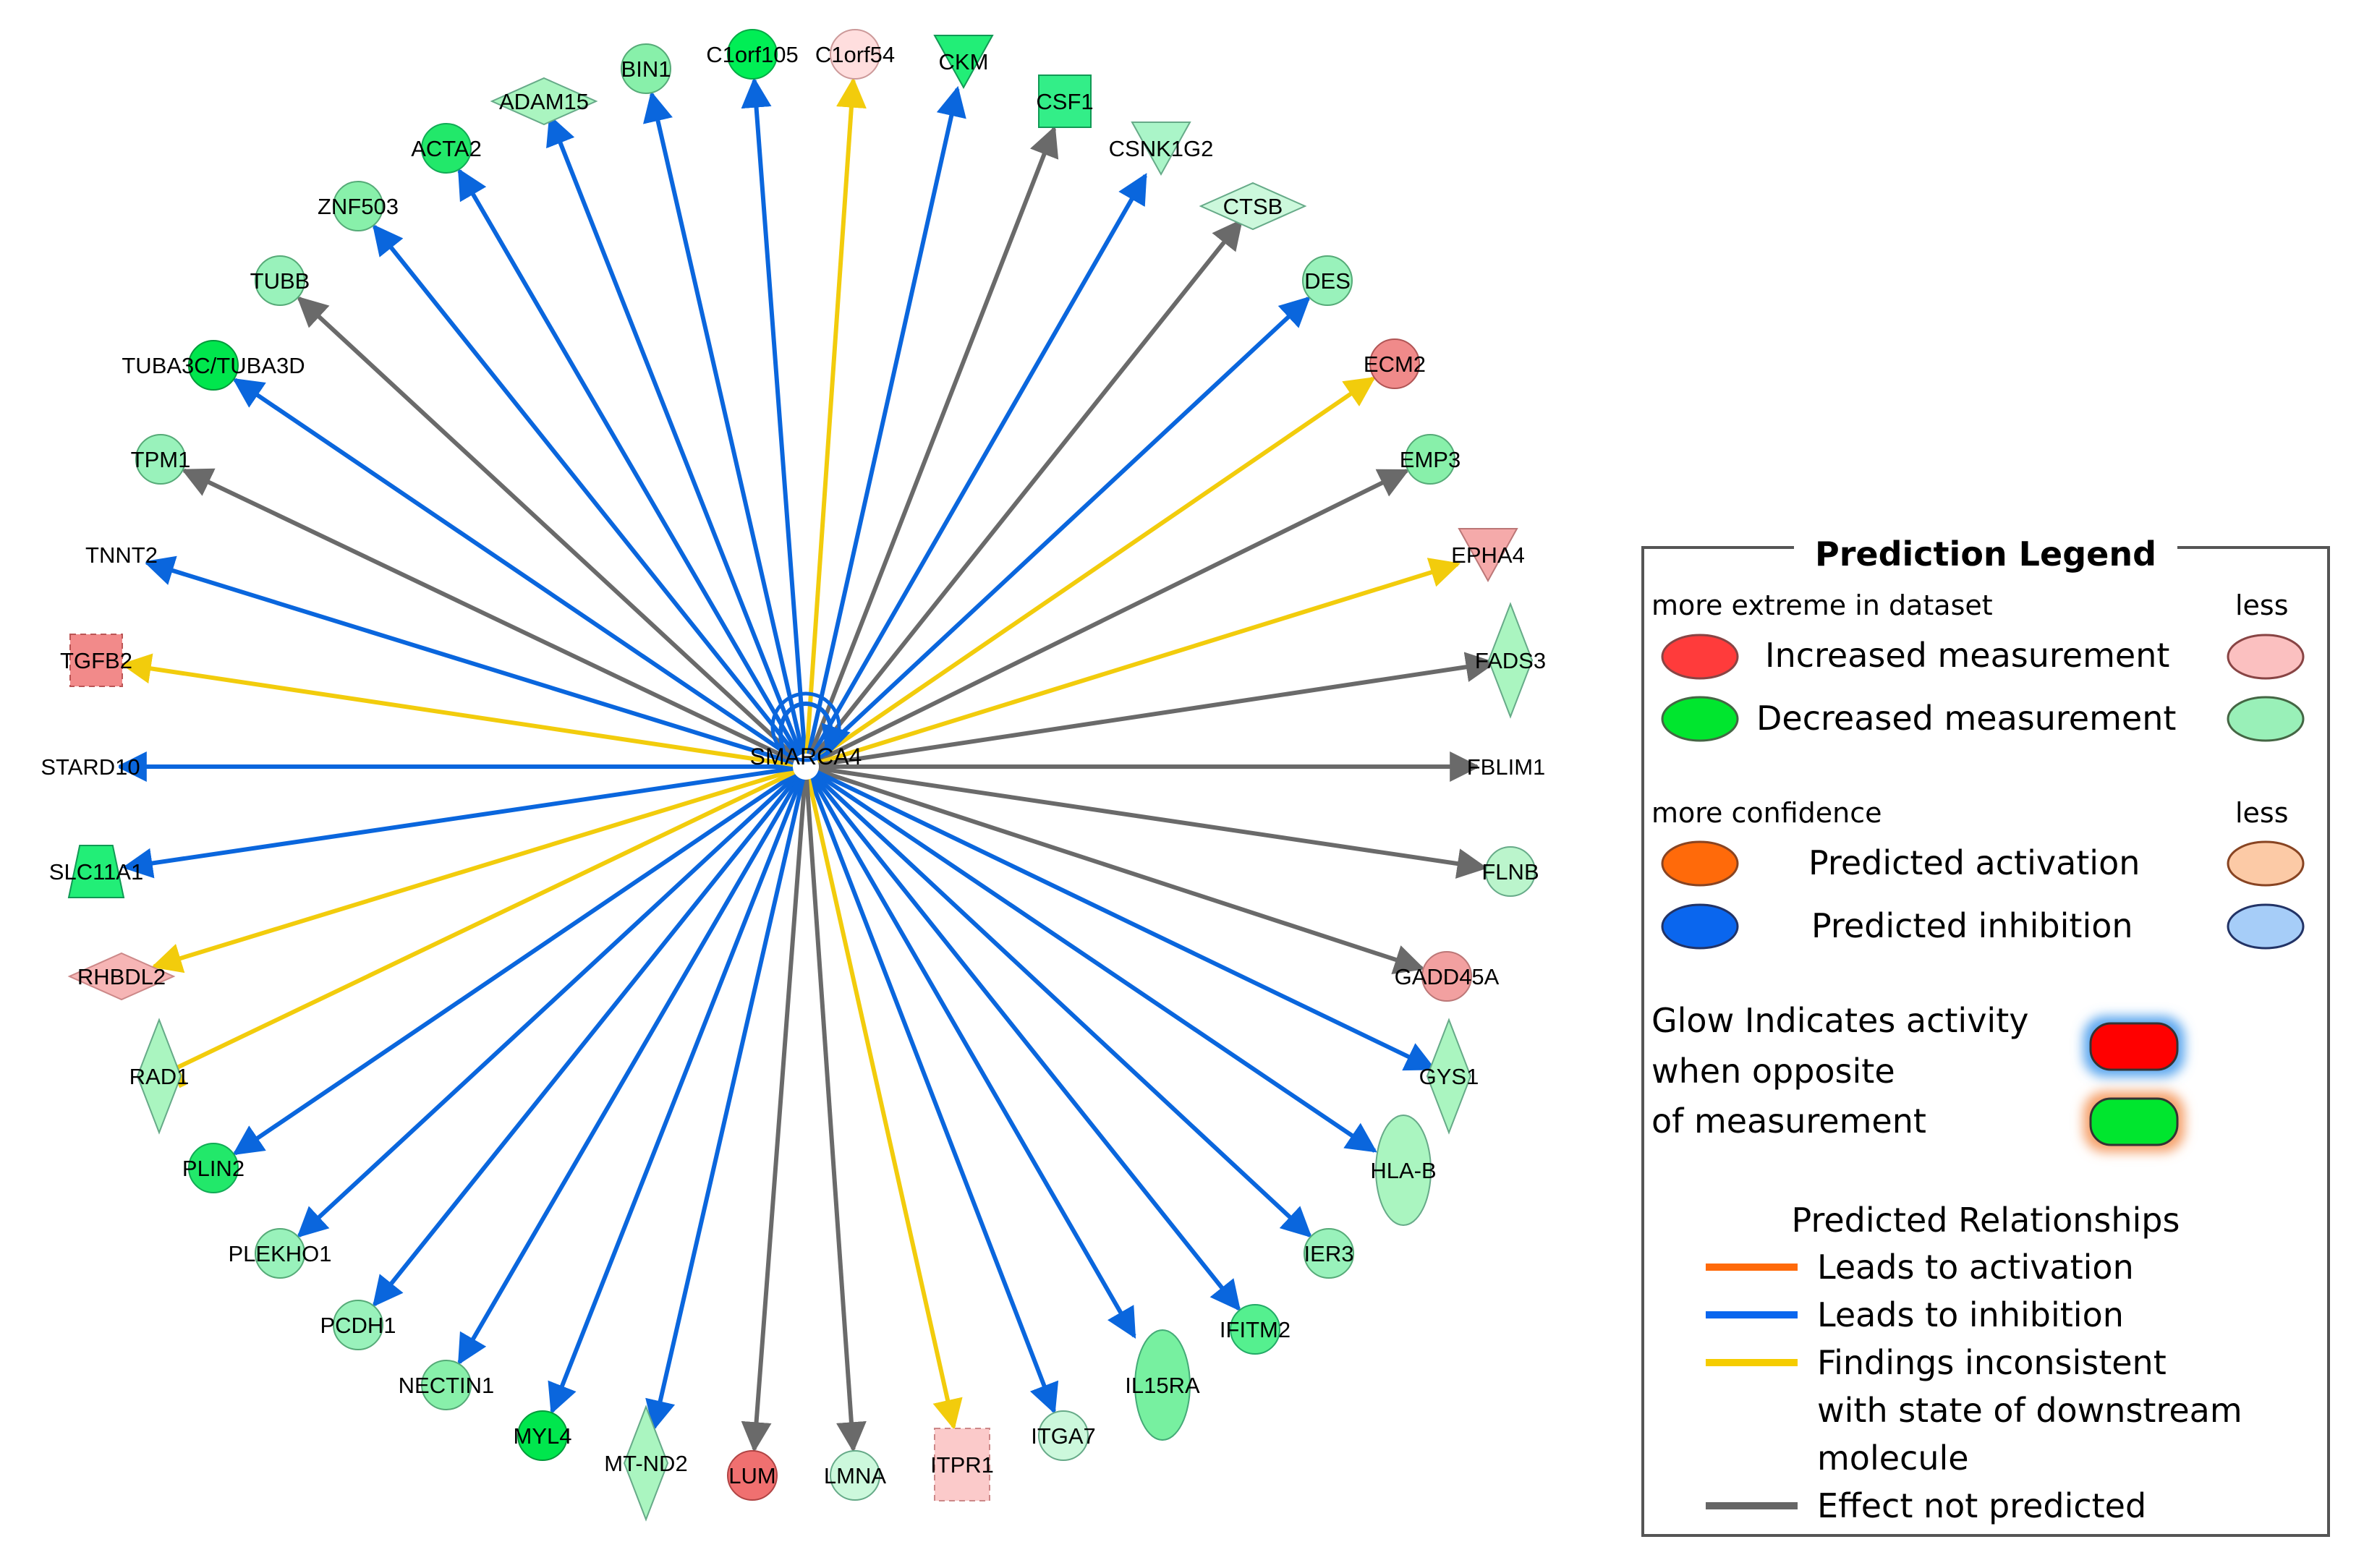  What do you see at coordinates (885, 1104) in the screenshot?
I see `edge-itpr1` at bounding box center [885, 1104].